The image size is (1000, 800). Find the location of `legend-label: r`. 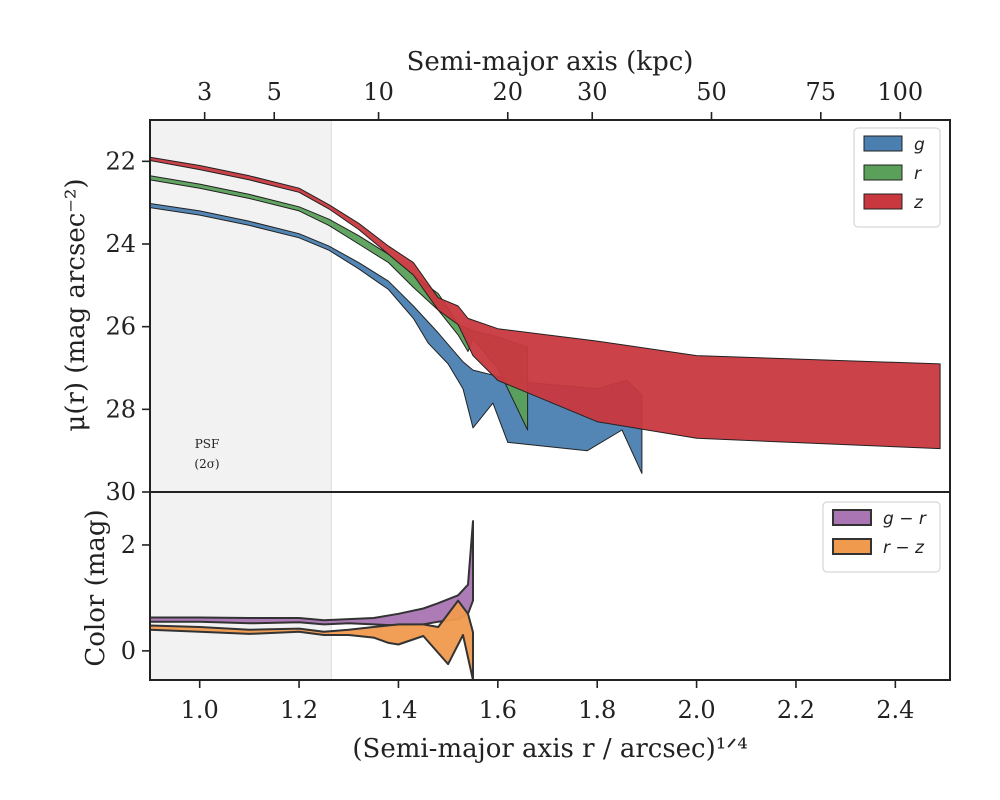

legend-label: r is located at coordinates (918, 174).